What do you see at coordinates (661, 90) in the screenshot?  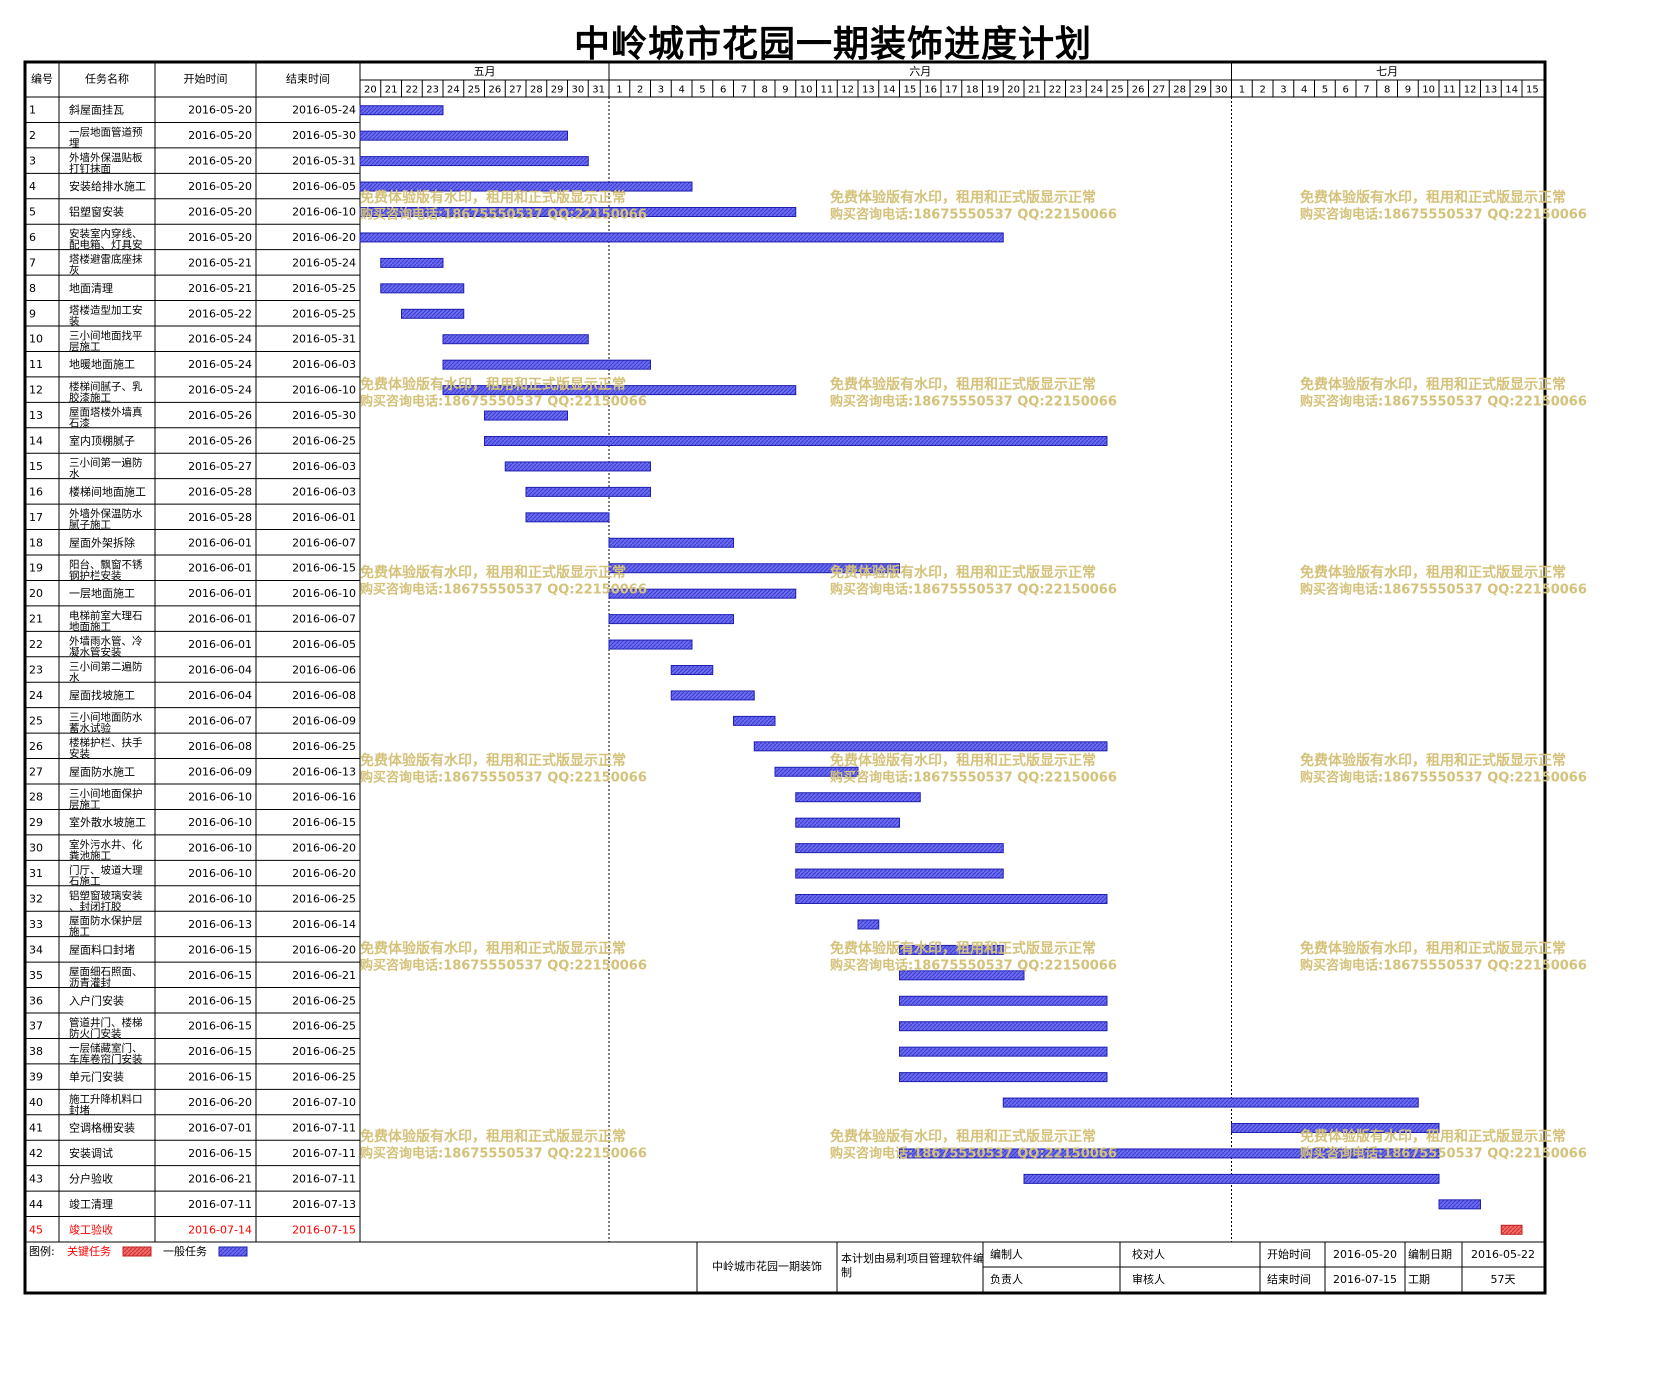 I see `day-label: 3` at bounding box center [661, 90].